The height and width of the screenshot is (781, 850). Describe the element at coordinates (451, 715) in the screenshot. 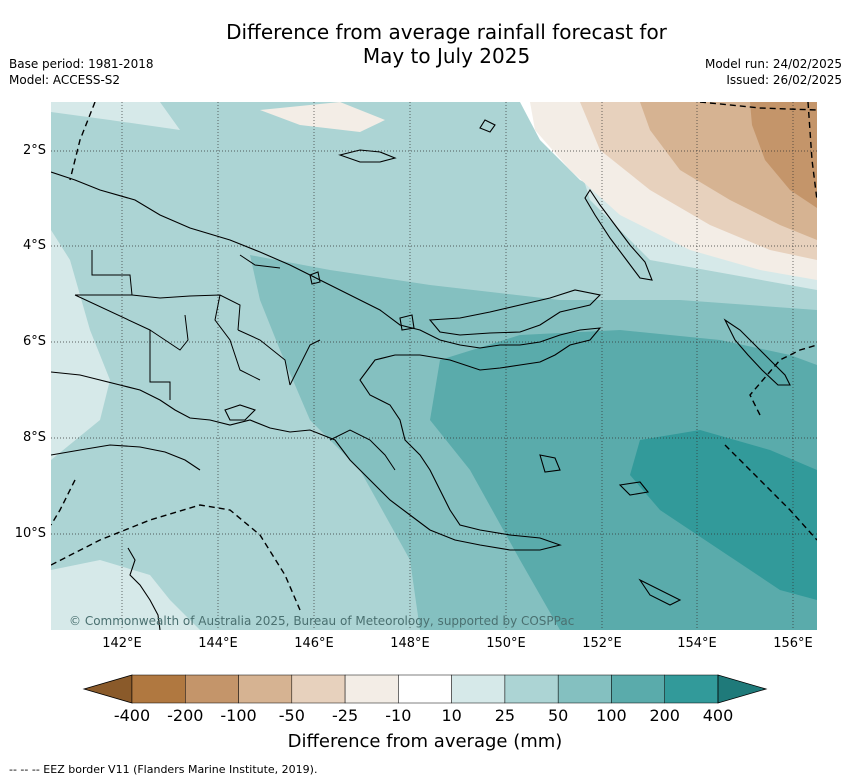

I see `colorbar-tick-label: 10` at that location.